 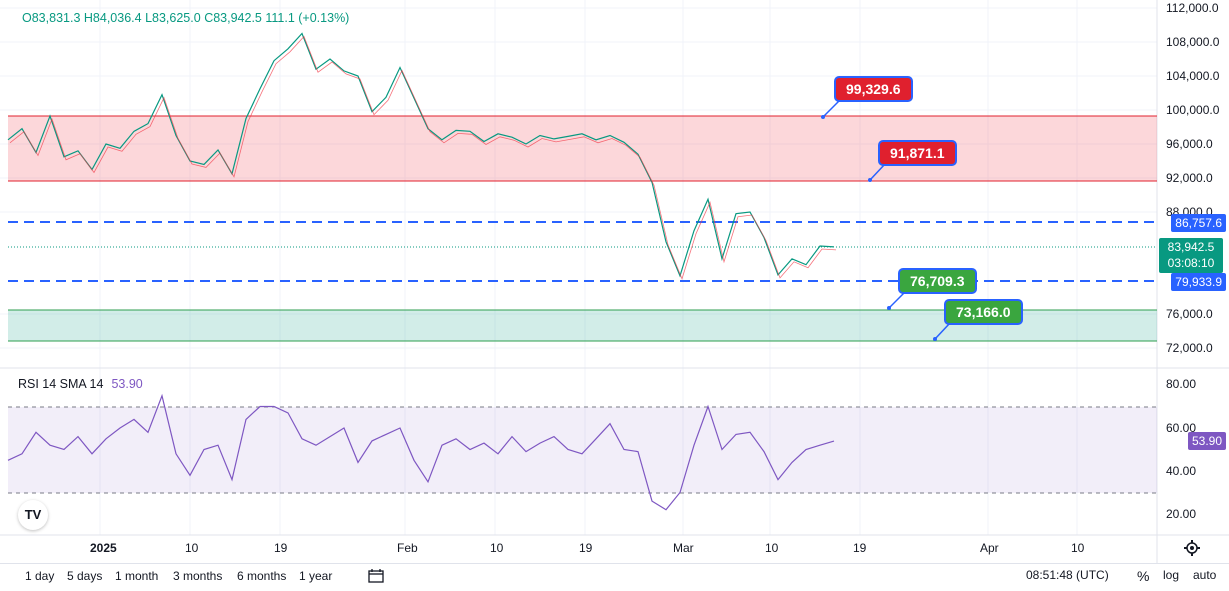 What do you see at coordinates (316, 576) in the screenshot?
I see `timeframe-1-year: 1 year` at bounding box center [316, 576].